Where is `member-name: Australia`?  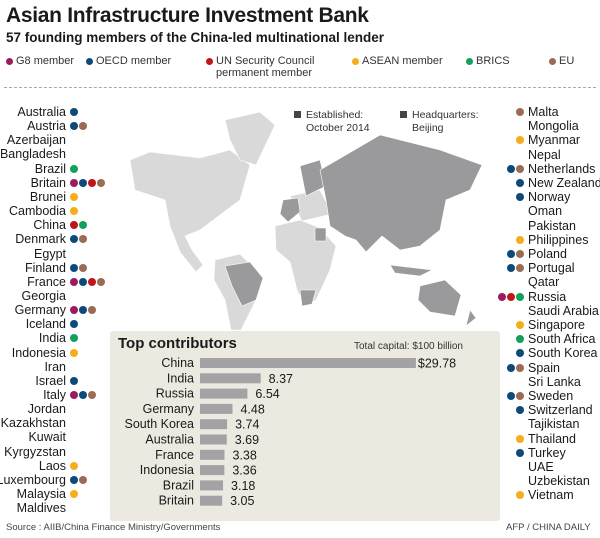
member-name: Australia is located at coordinates (41, 112).